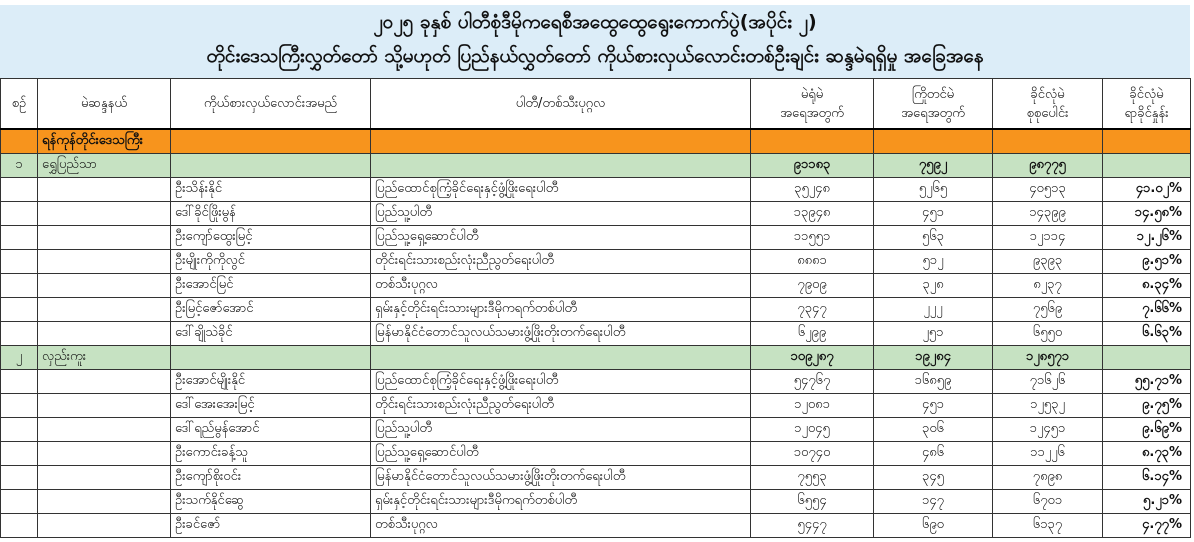  What do you see at coordinates (933, 261) in the screenshot?
I see `advance-votes: ၅၁၂` at bounding box center [933, 261].